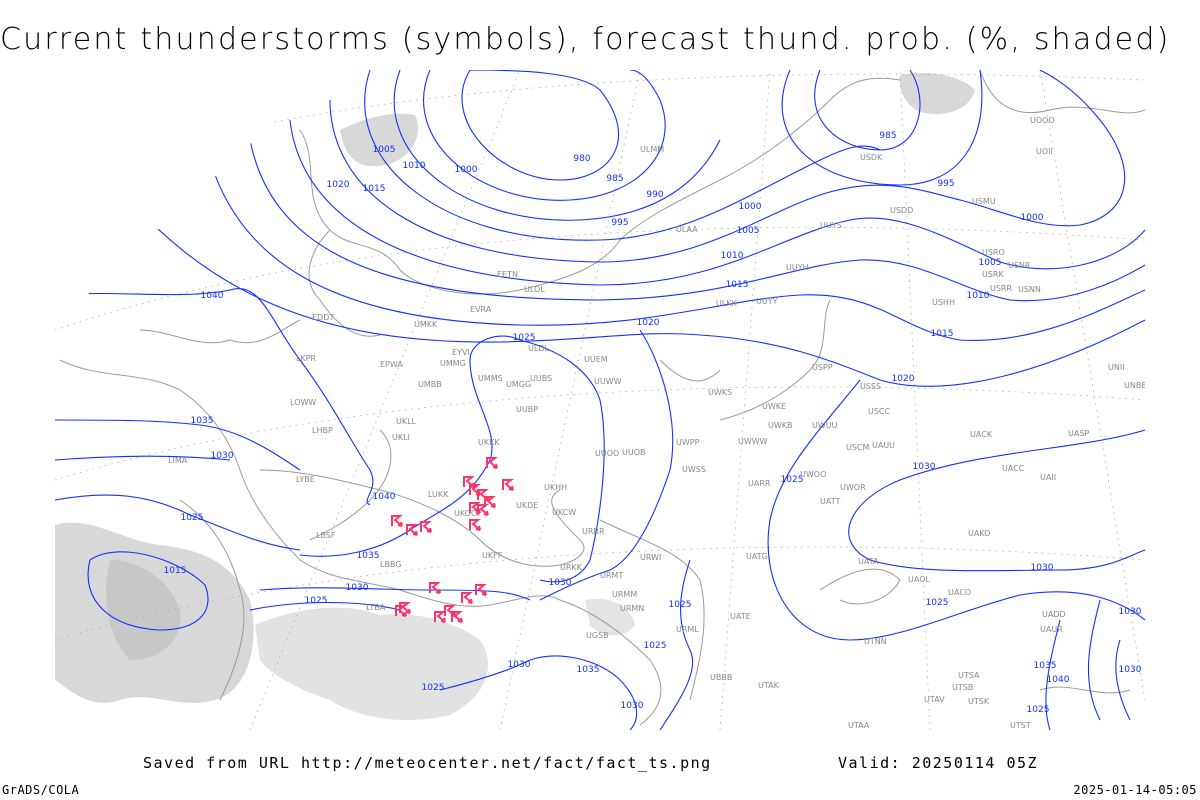 The width and height of the screenshot is (1200, 800). What do you see at coordinates (555, 487) in the screenshot?
I see `station-label: UKHH` at bounding box center [555, 487].